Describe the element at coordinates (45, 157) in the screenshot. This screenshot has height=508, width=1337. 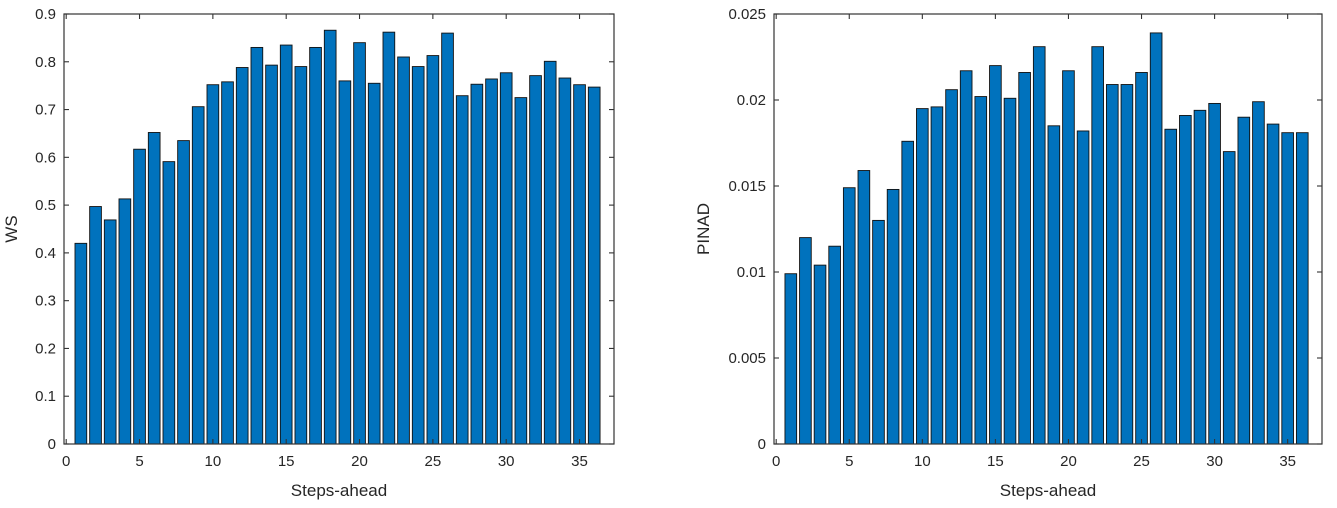
I see `y-tick-label: 0.6` at that location.